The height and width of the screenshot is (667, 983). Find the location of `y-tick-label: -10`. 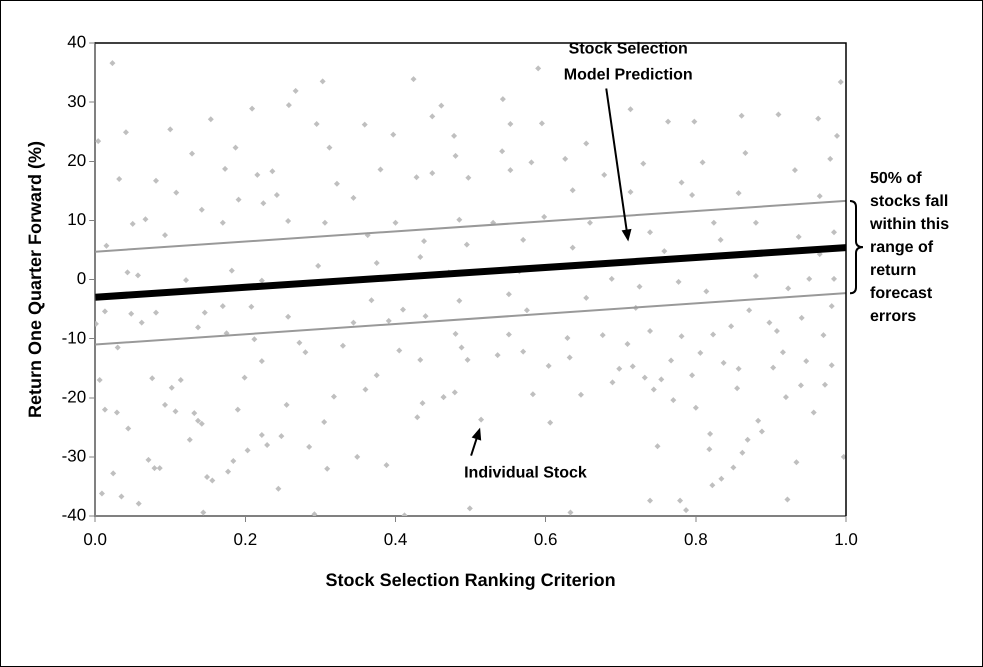

y-tick-label: -10 is located at coordinates (74, 338).